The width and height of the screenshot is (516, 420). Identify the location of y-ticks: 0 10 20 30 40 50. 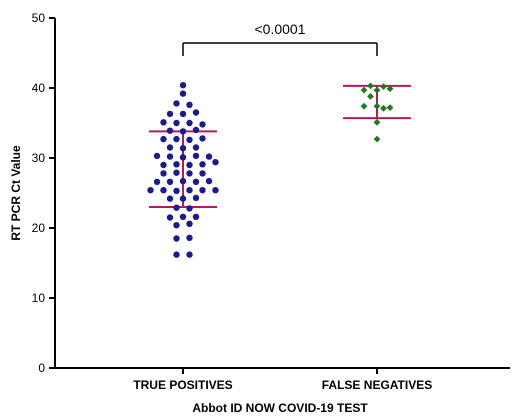
(43, 193).